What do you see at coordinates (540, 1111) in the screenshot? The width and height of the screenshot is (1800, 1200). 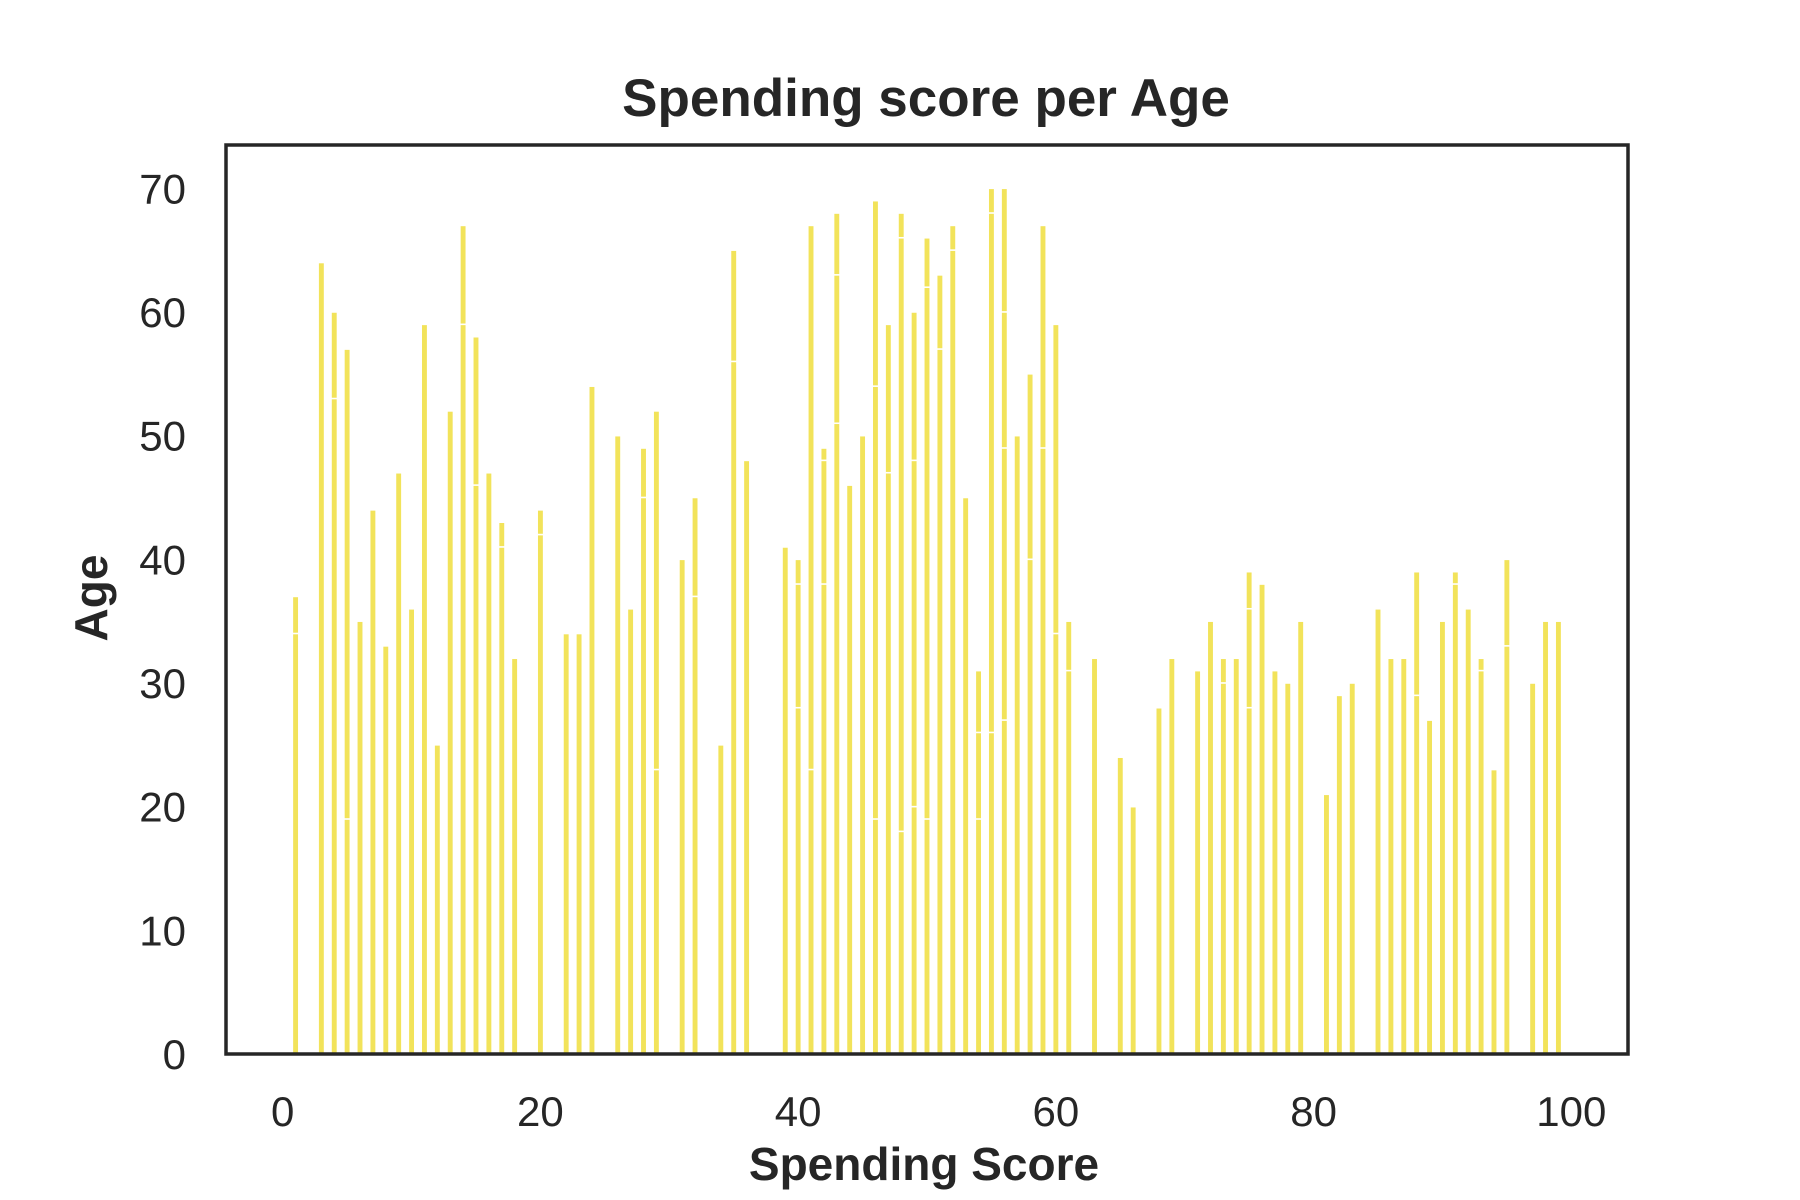 I see `x-tick-label: 20` at bounding box center [540, 1111].